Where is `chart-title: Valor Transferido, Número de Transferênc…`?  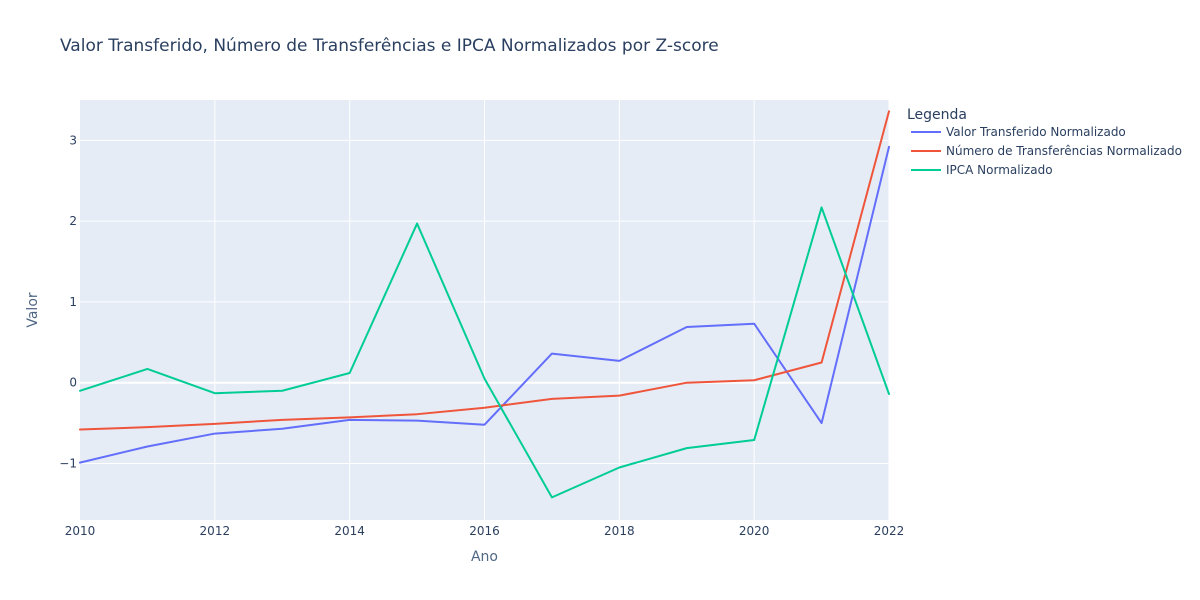
chart-title: Valor Transferido, Número de Transferênc… is located at coordinates (389, 46).